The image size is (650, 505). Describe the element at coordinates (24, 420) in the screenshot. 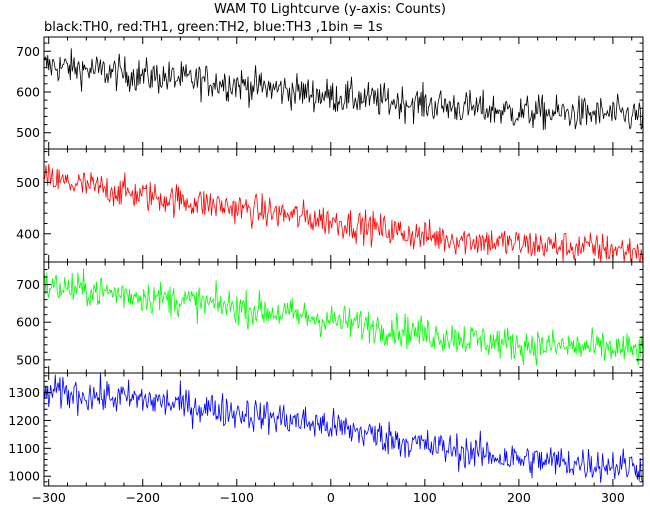

I see `y-tick-label: 1200` at that location.